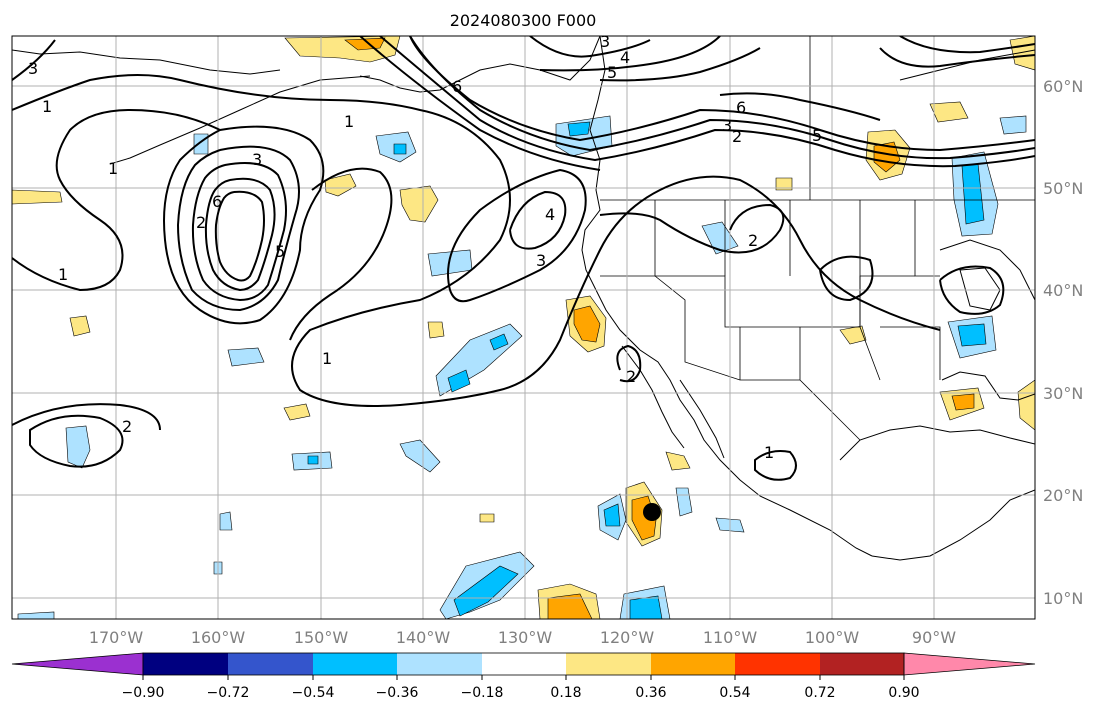 This screenshot has height=712, width=1105. Describe the element at coordinates (525, 637) in the screenshot. I see `lon-label: 130°W` at that location.